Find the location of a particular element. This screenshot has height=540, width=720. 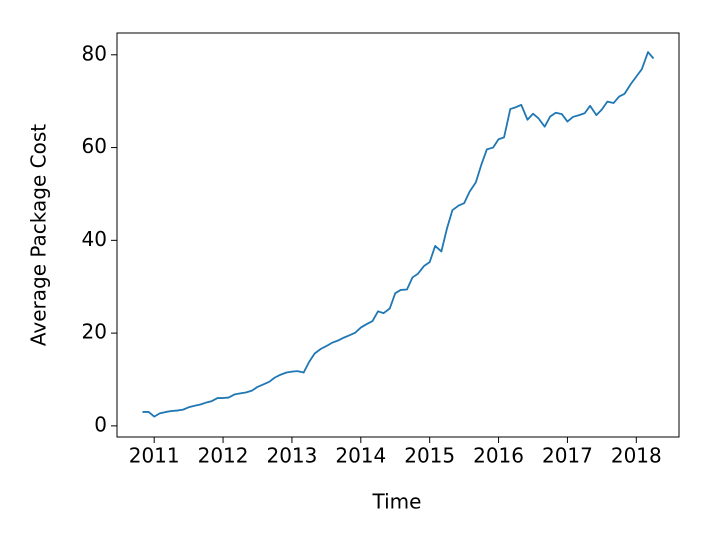

x-tick-label: 2018 is located at coordinates (636, 456).